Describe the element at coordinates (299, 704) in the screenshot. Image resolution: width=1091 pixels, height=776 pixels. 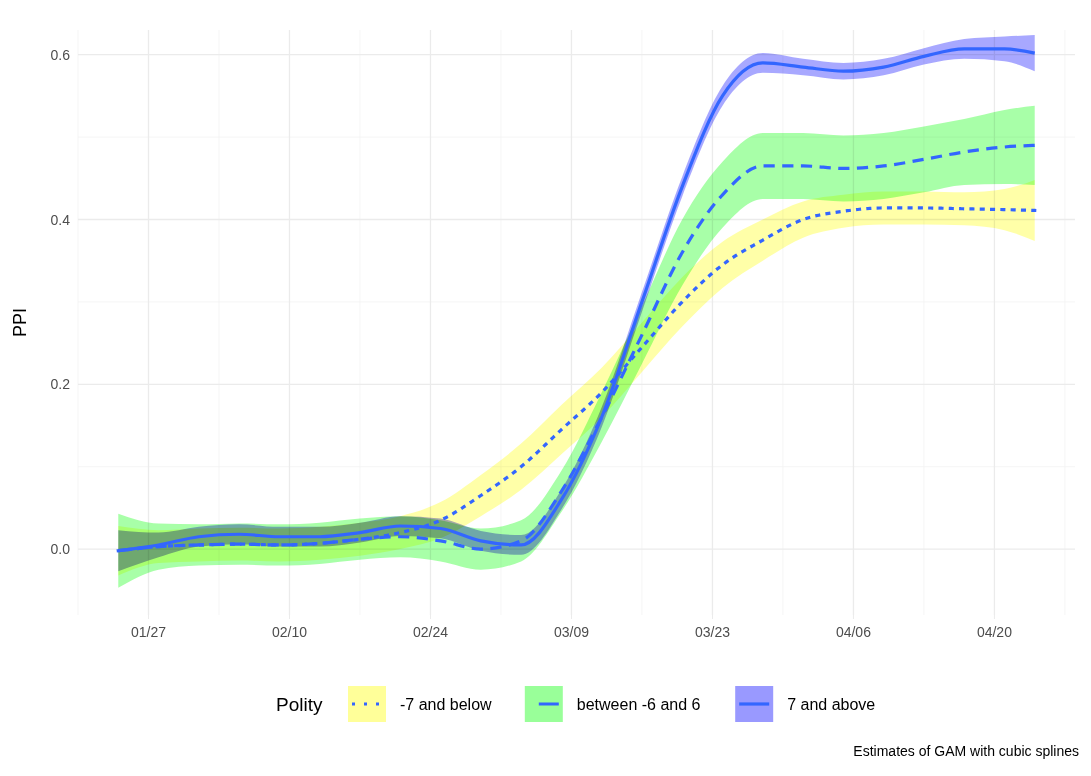
I see `legend-title: Polity` at that location.